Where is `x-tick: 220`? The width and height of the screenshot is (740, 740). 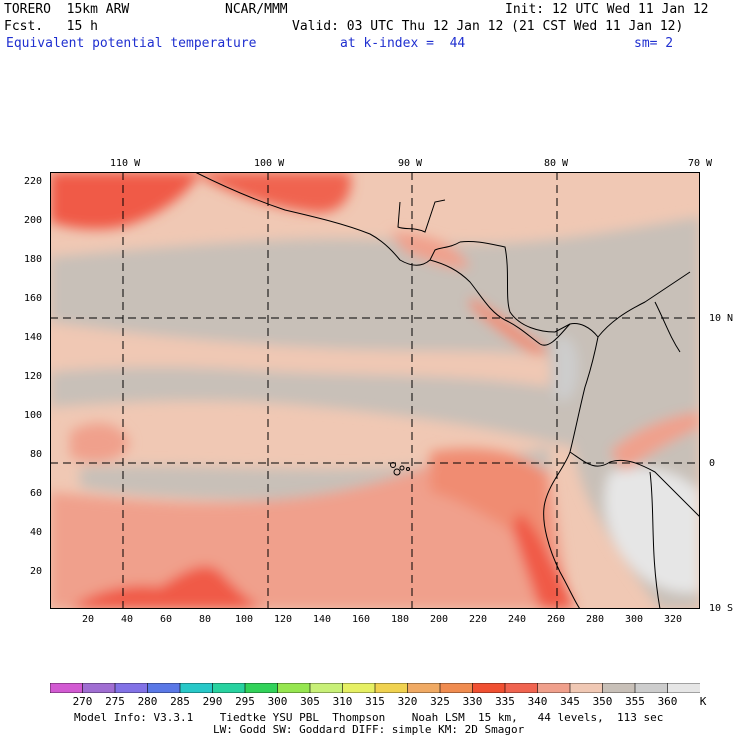 x-tick: 220 is located at coordinates (478, 619).